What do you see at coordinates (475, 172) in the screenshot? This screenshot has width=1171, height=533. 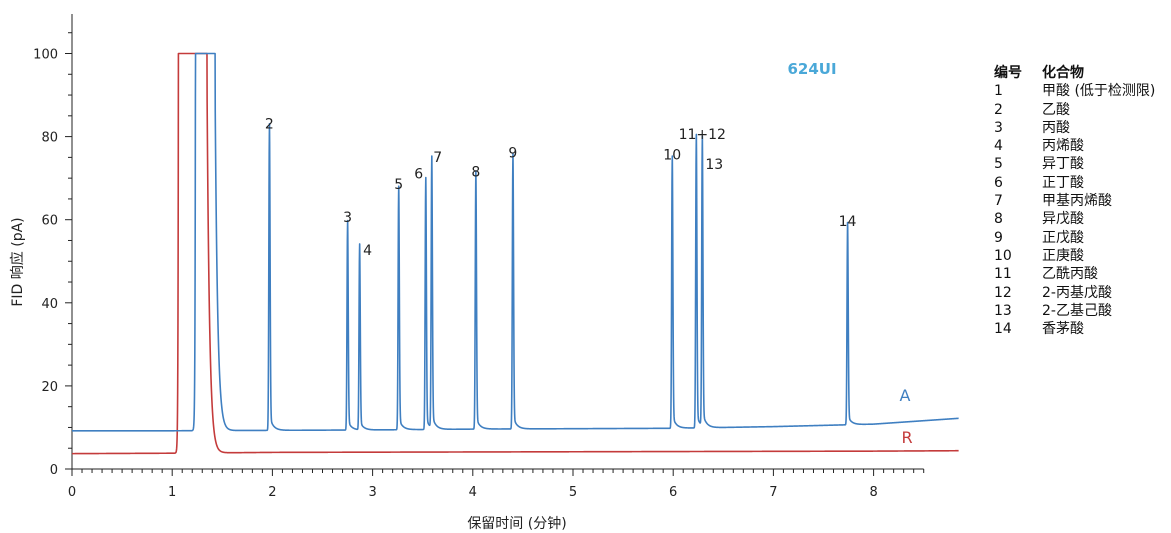 I see `peak-label: 8` at bounding box center [475, 172].